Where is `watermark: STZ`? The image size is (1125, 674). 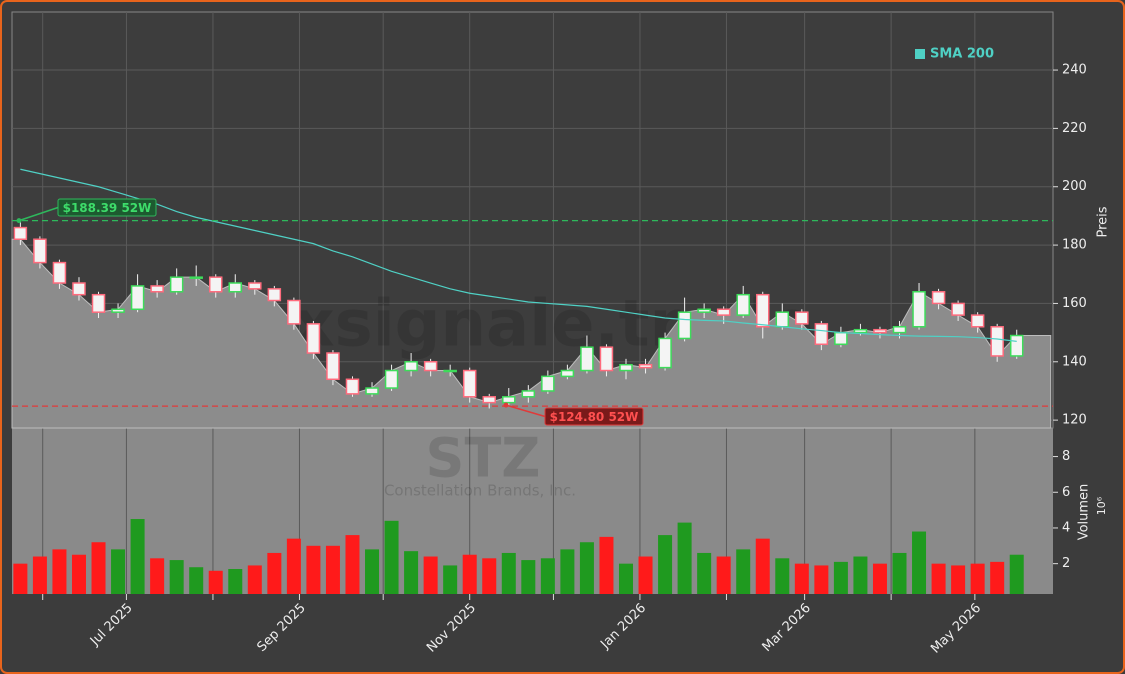 watermark: STZ is located at coordinates (483, 458).